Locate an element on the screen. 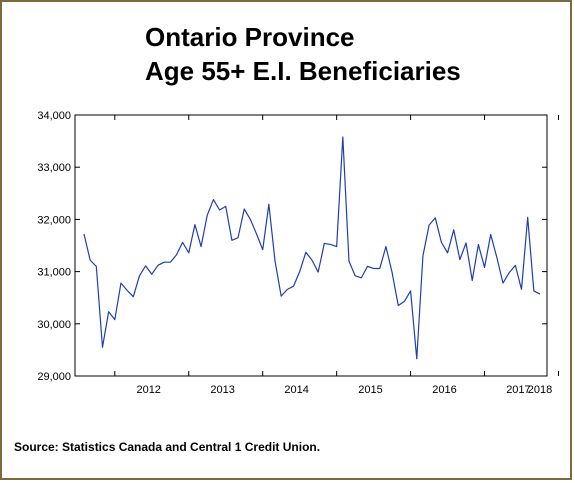 This screenshot has height=483, width=575. title-line-2: Age 55+ E.I. Beneficiaries is located at coordinates (303, 71).